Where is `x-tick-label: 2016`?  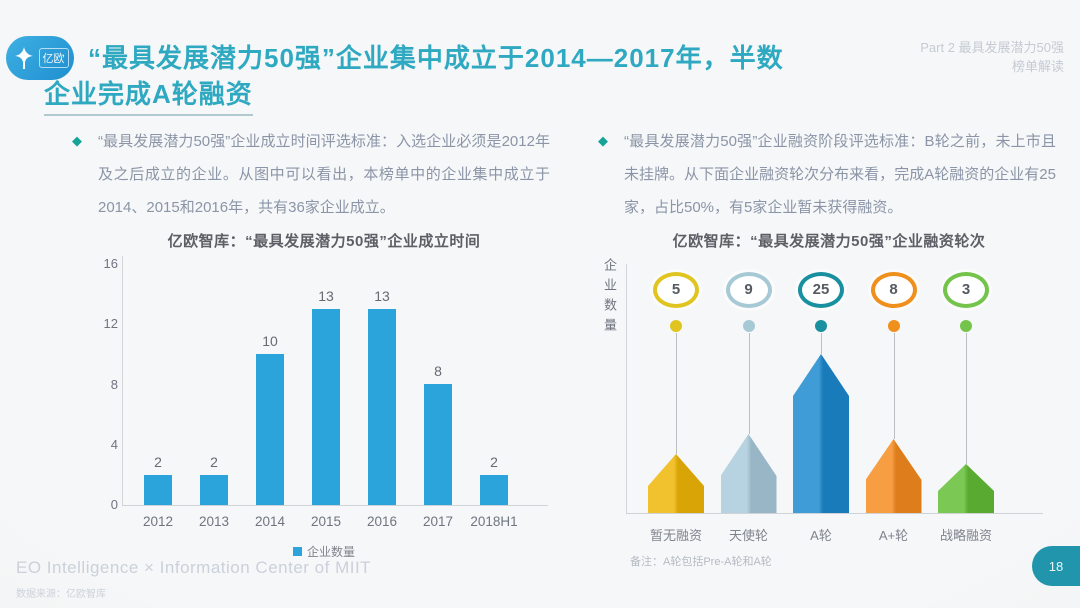 x-tick-label: 2016 is located at coordinates (382, 521).